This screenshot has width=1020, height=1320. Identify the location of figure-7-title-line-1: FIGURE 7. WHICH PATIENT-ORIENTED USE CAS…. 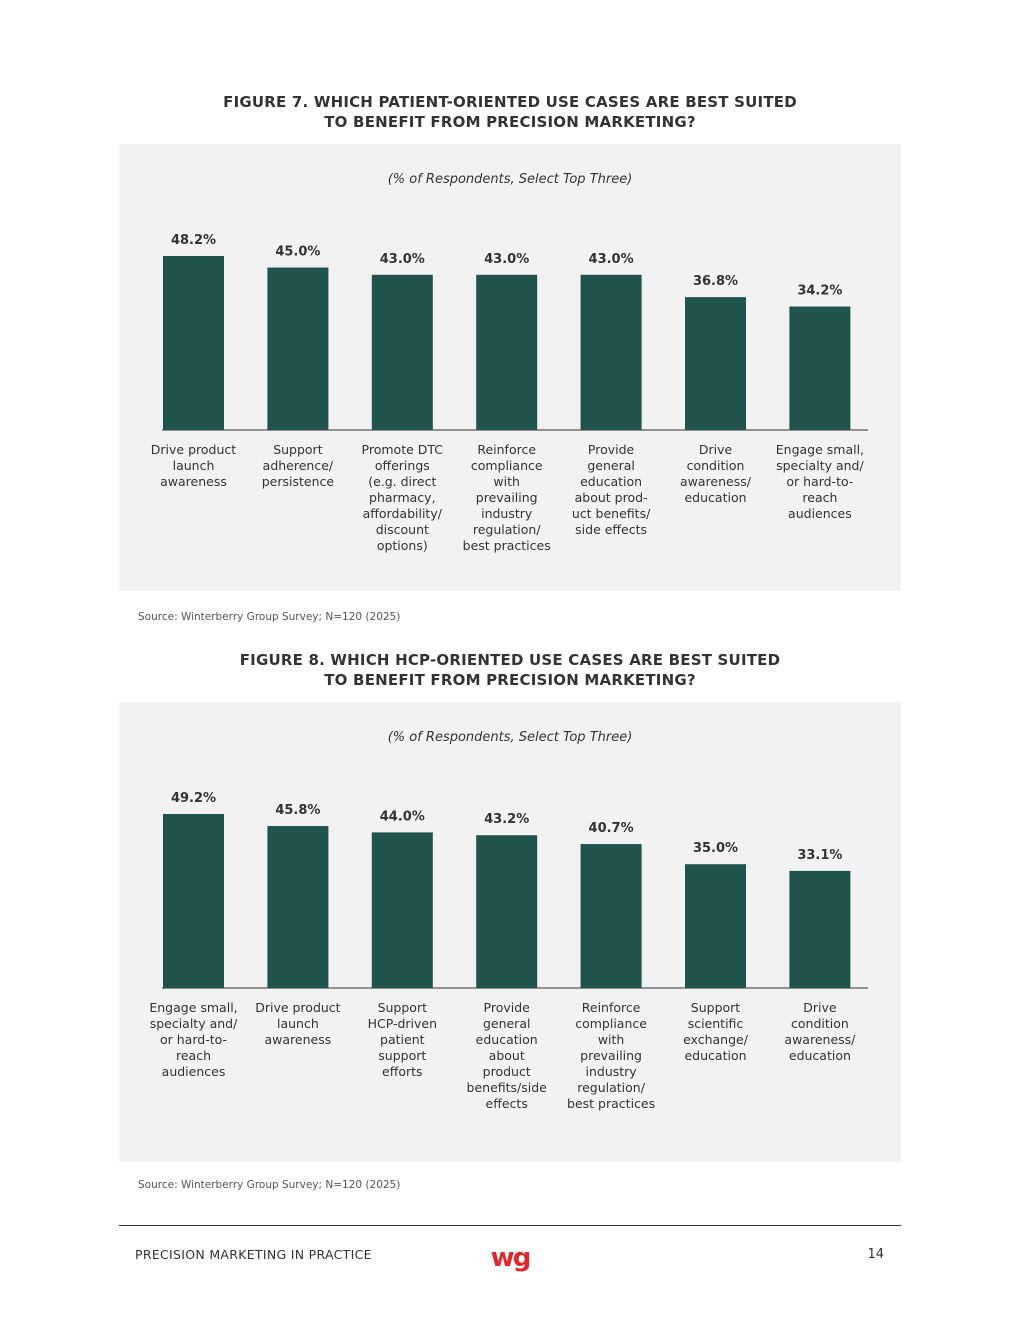
(510, 102).